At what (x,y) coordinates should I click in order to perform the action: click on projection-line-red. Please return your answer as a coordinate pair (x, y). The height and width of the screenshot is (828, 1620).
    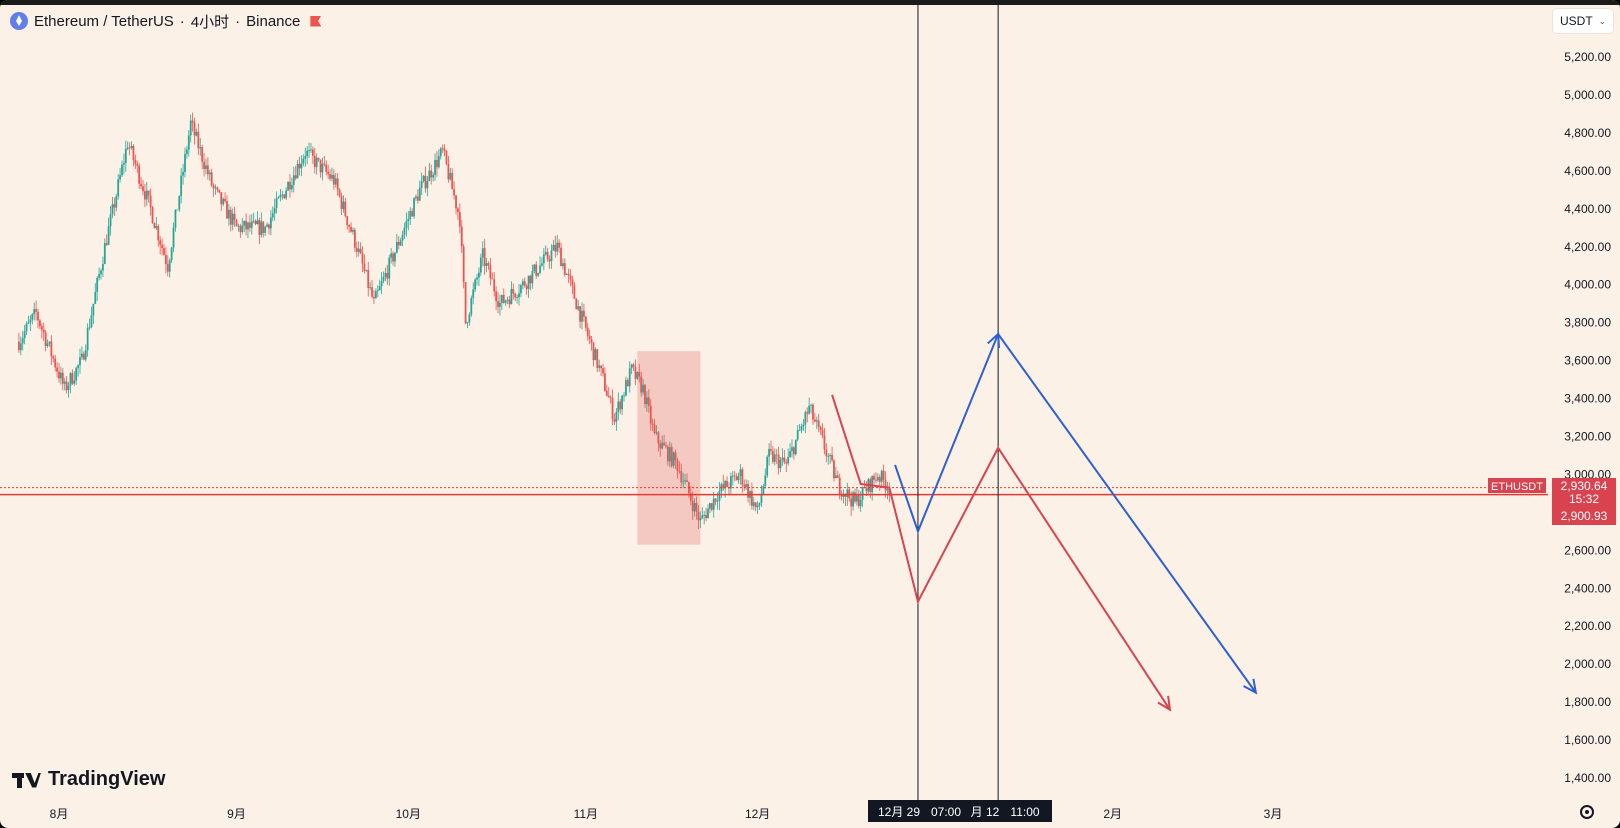
    Looking at the image, I should click on (1001, 552).